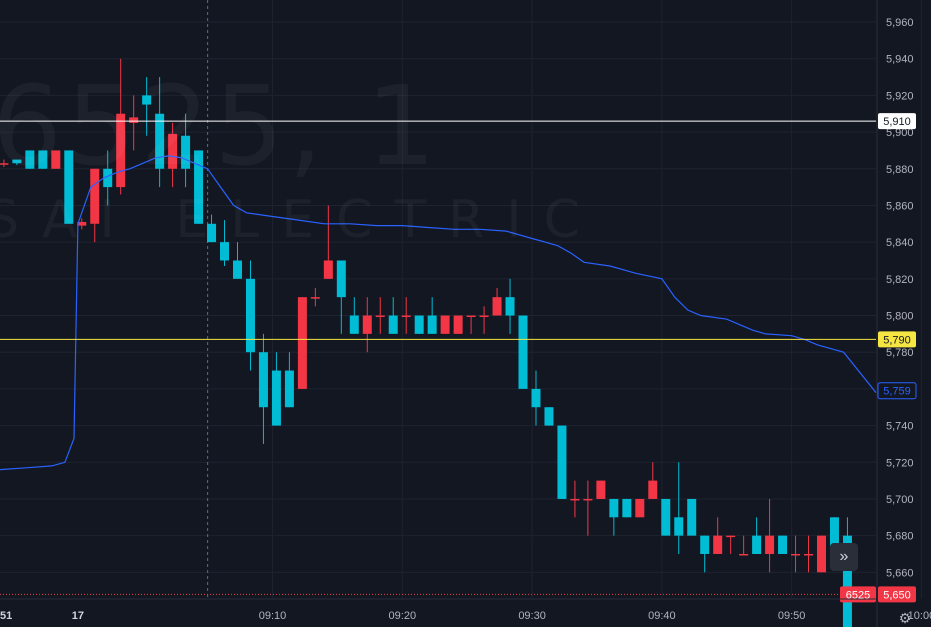 The height and width of the screenshot is (627, 931). I want to click on price-tick-label: 5,720, so click(900, 463).